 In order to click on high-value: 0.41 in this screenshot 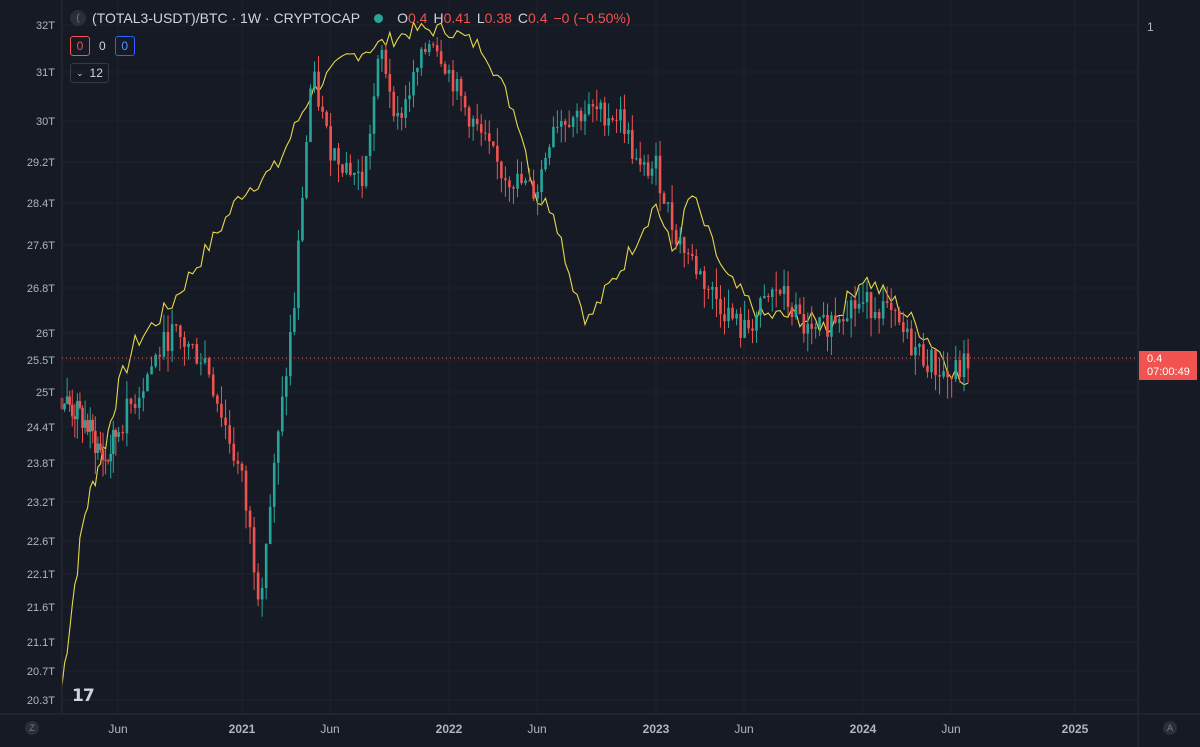, I will do `click(457, 18)`.